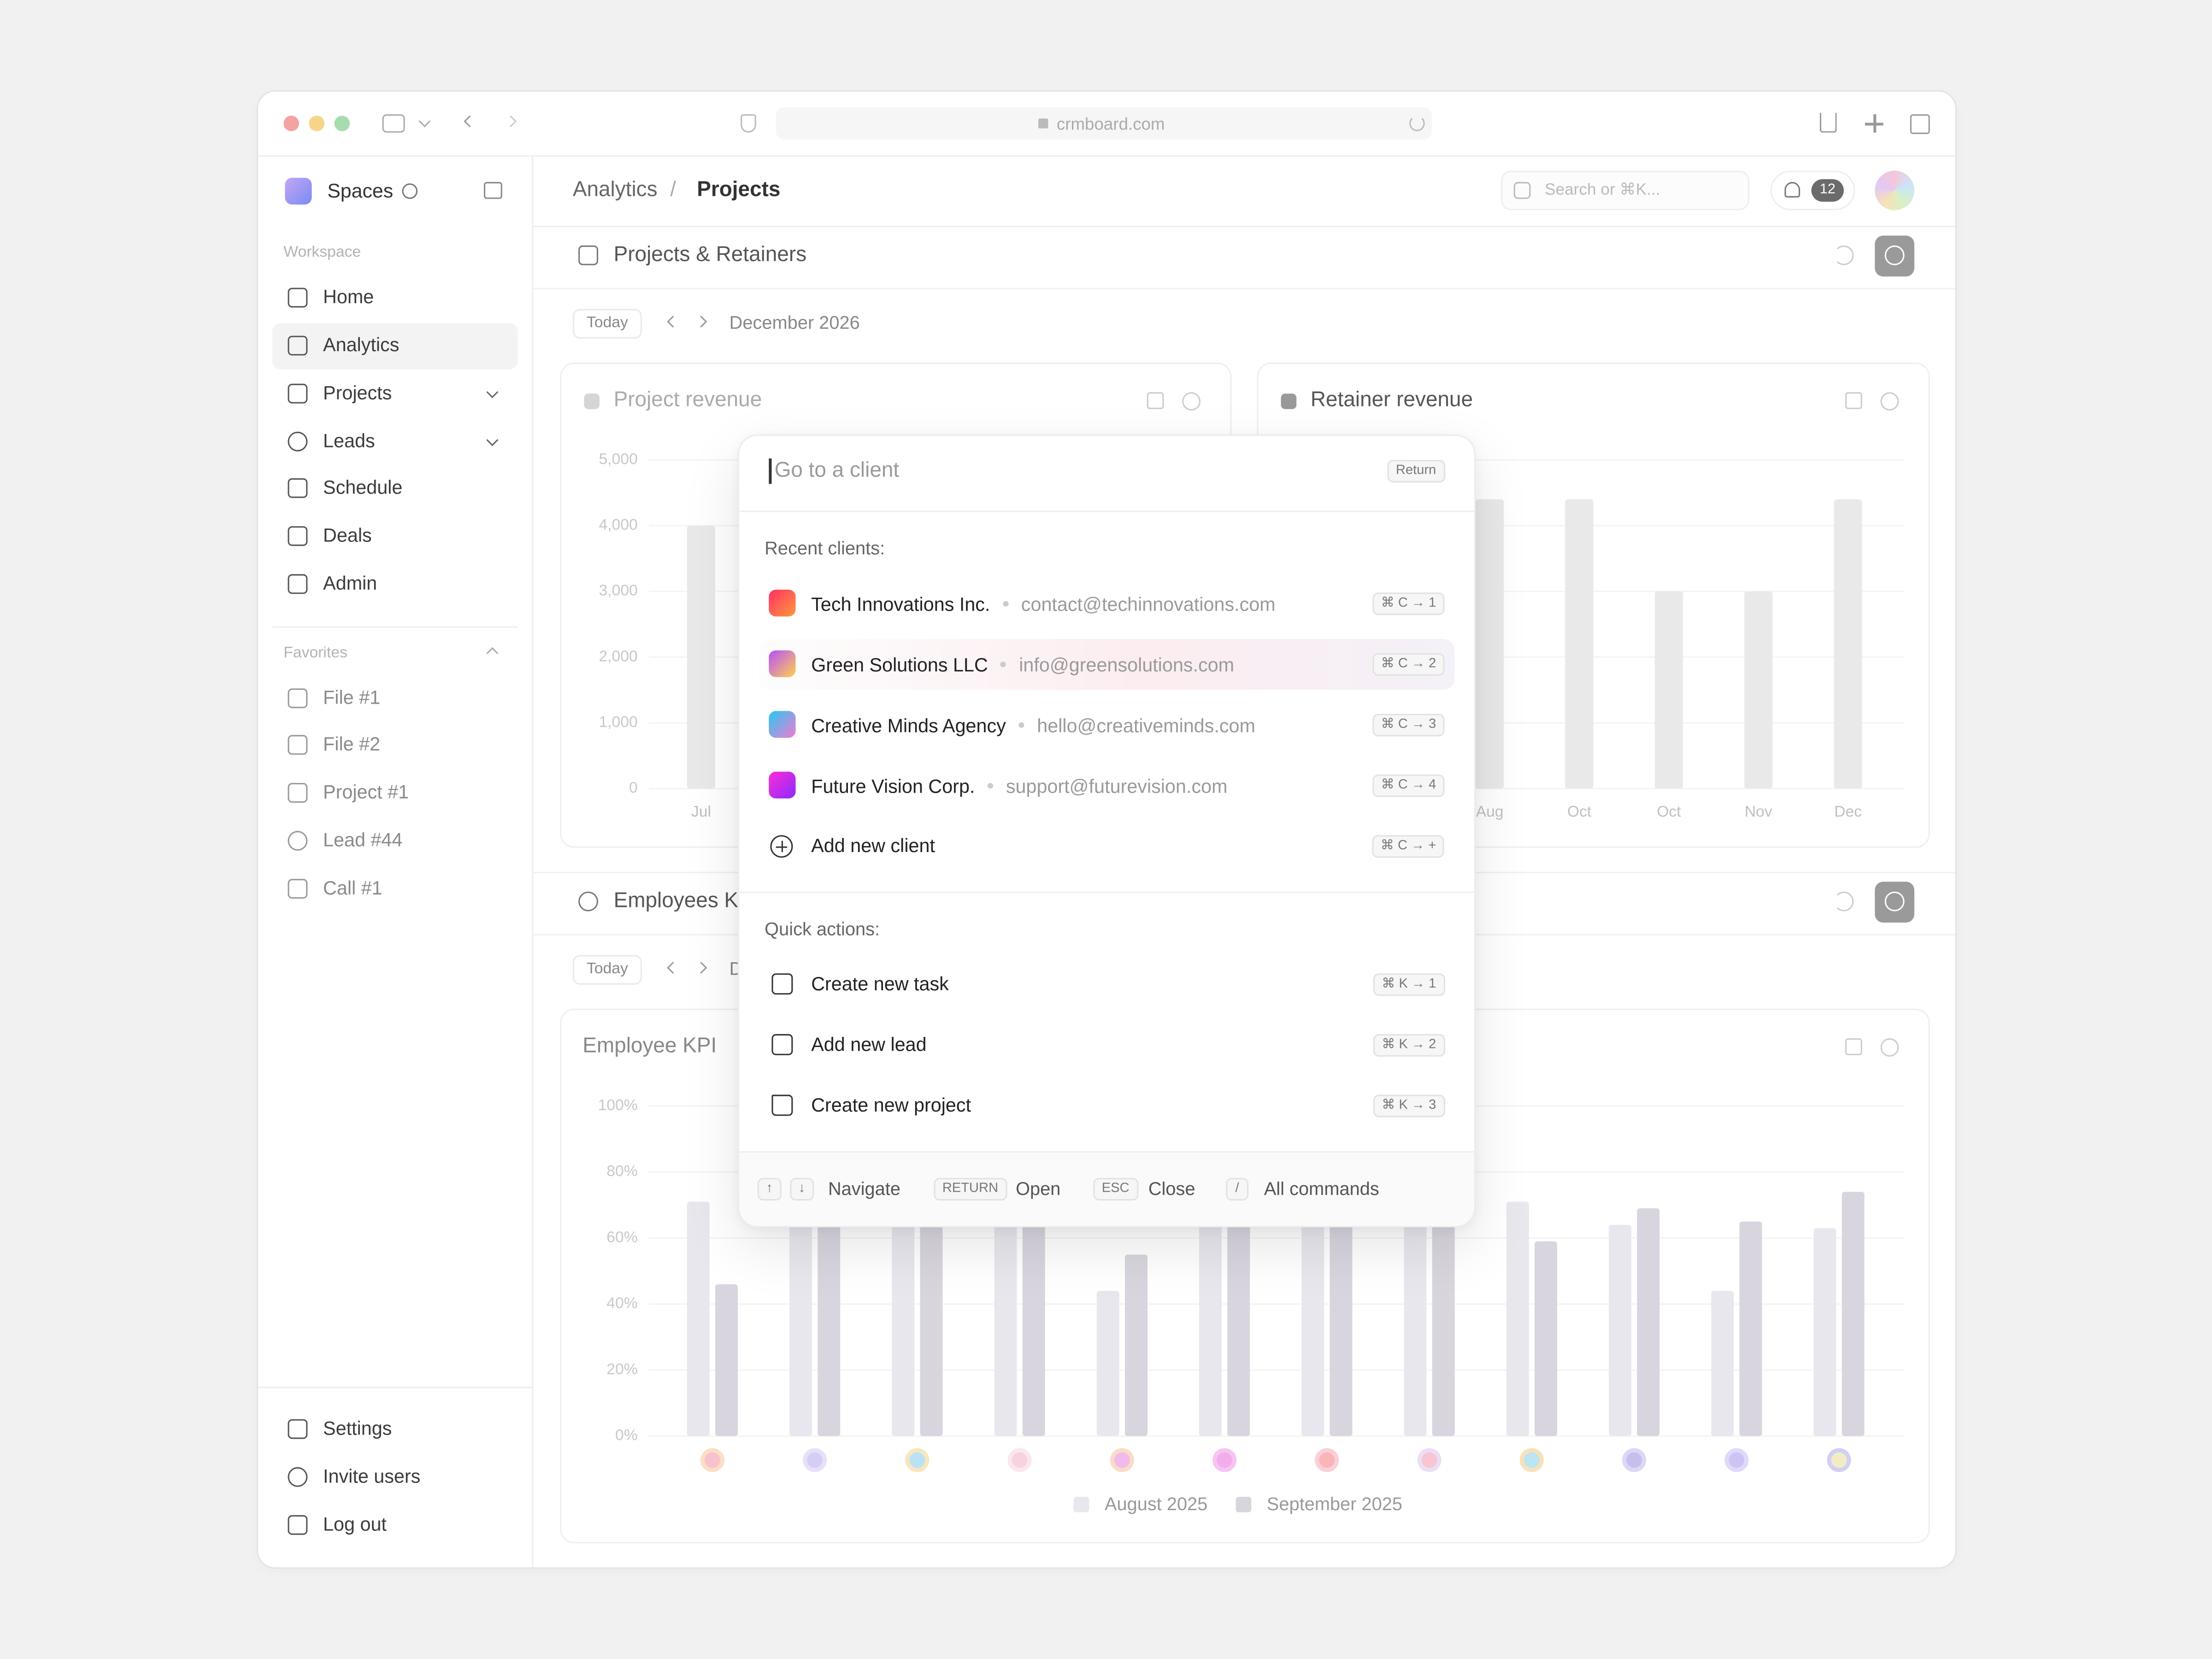 The width and height of the screenshot is (2212, 1659). What do you see at coordinates (1625, 191) in the screenshot?
I see `search-box` at bounding box center [1625, 191].